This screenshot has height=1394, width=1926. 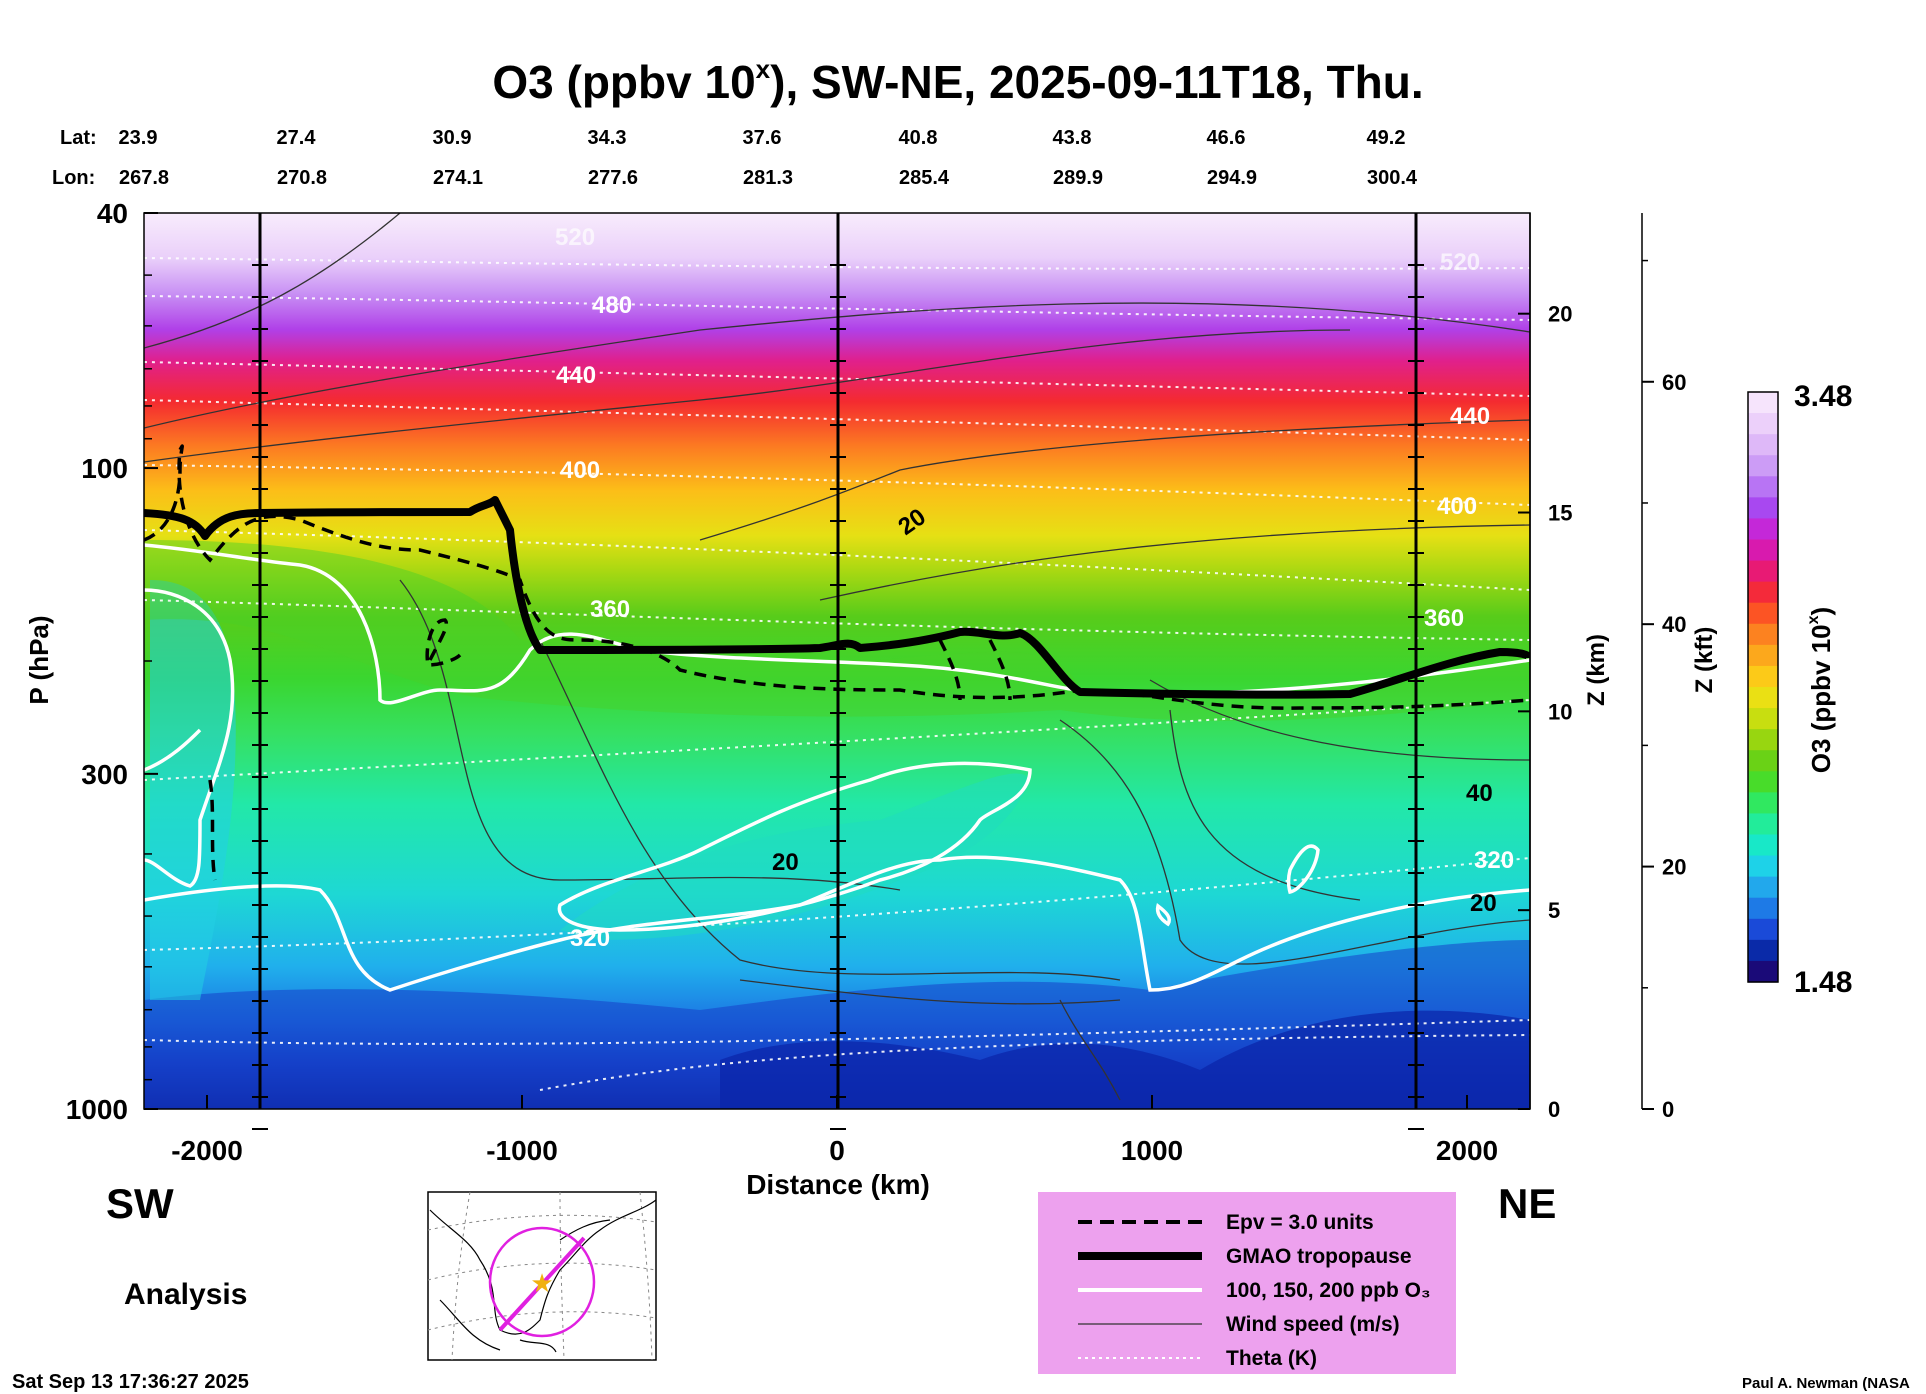 I want to click on theta-label-440-right: 440, so click(x=1470, y=416).